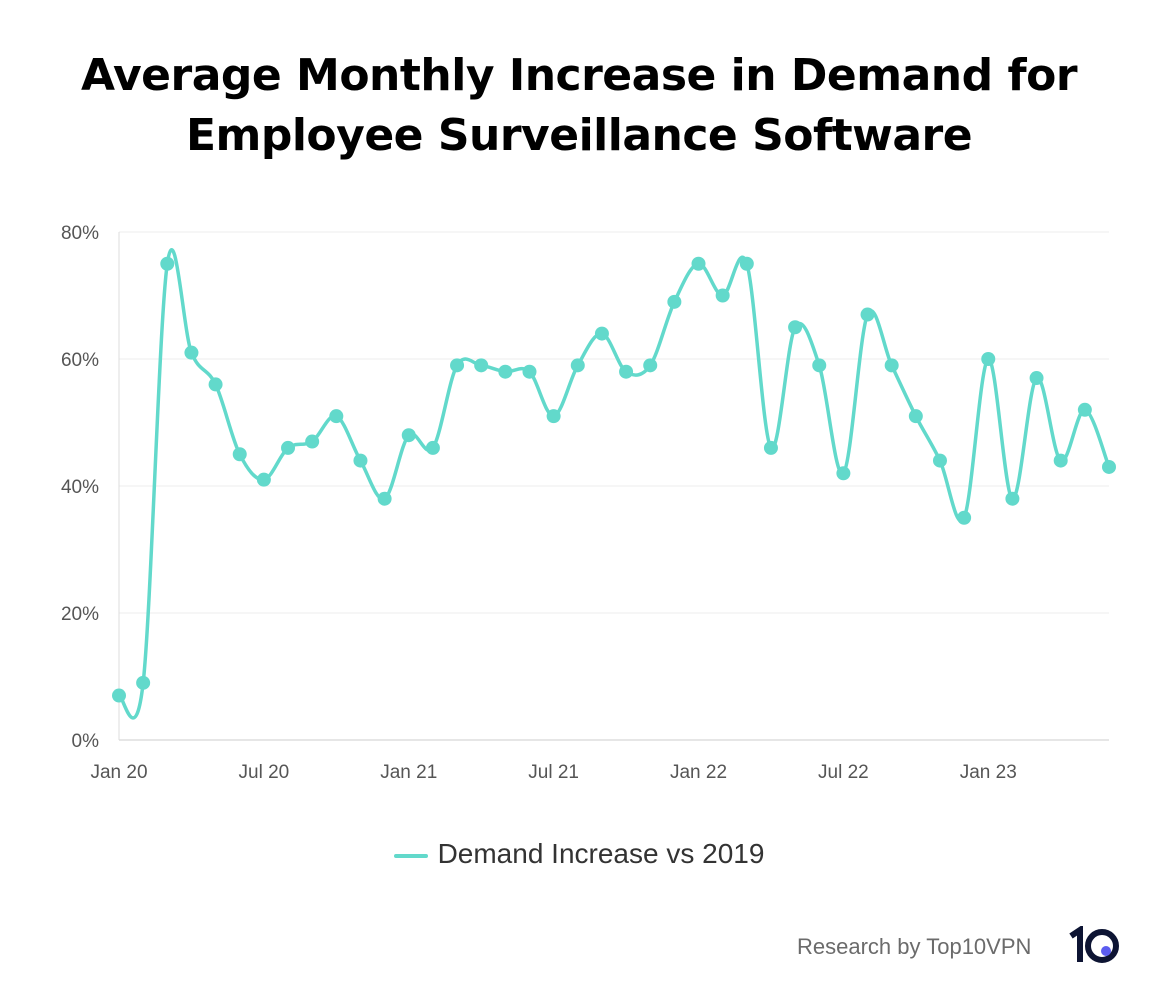  What do you see at coordinates (698, 772) in the screenshot?
I see `x-tick-label: Jan 22` at bounding box center [698, 772].